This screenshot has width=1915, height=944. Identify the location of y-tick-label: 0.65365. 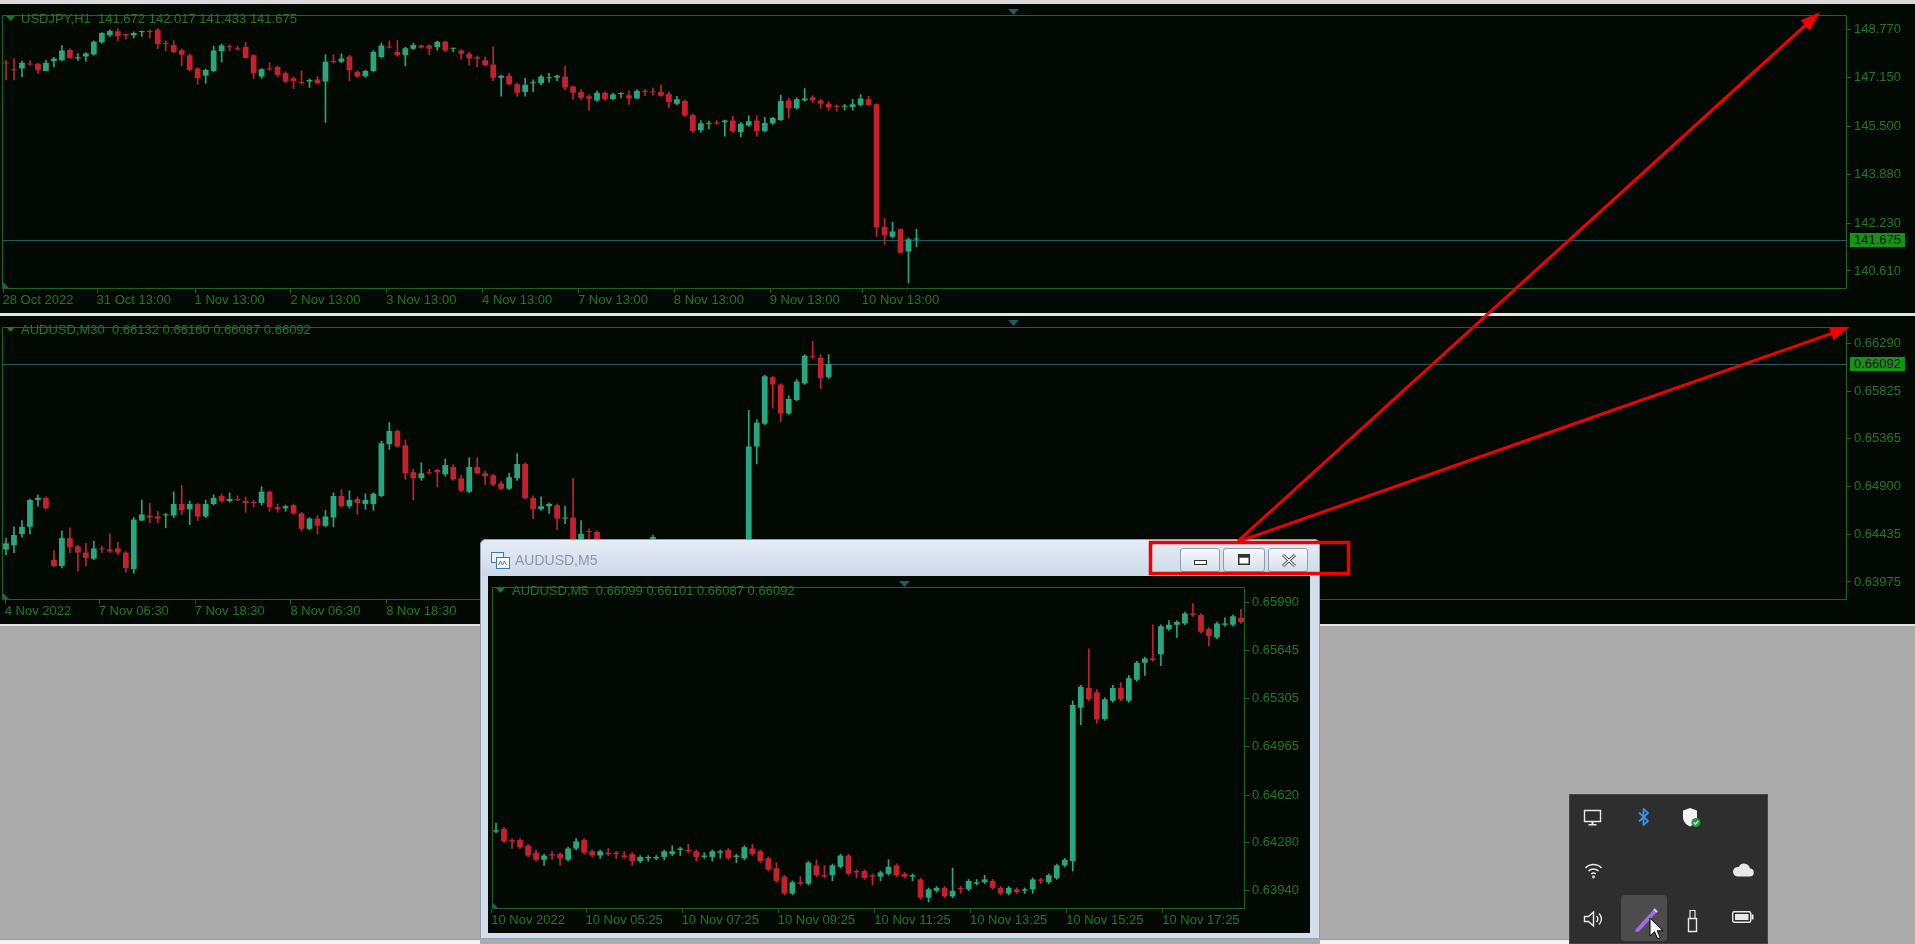
(1877, 438).